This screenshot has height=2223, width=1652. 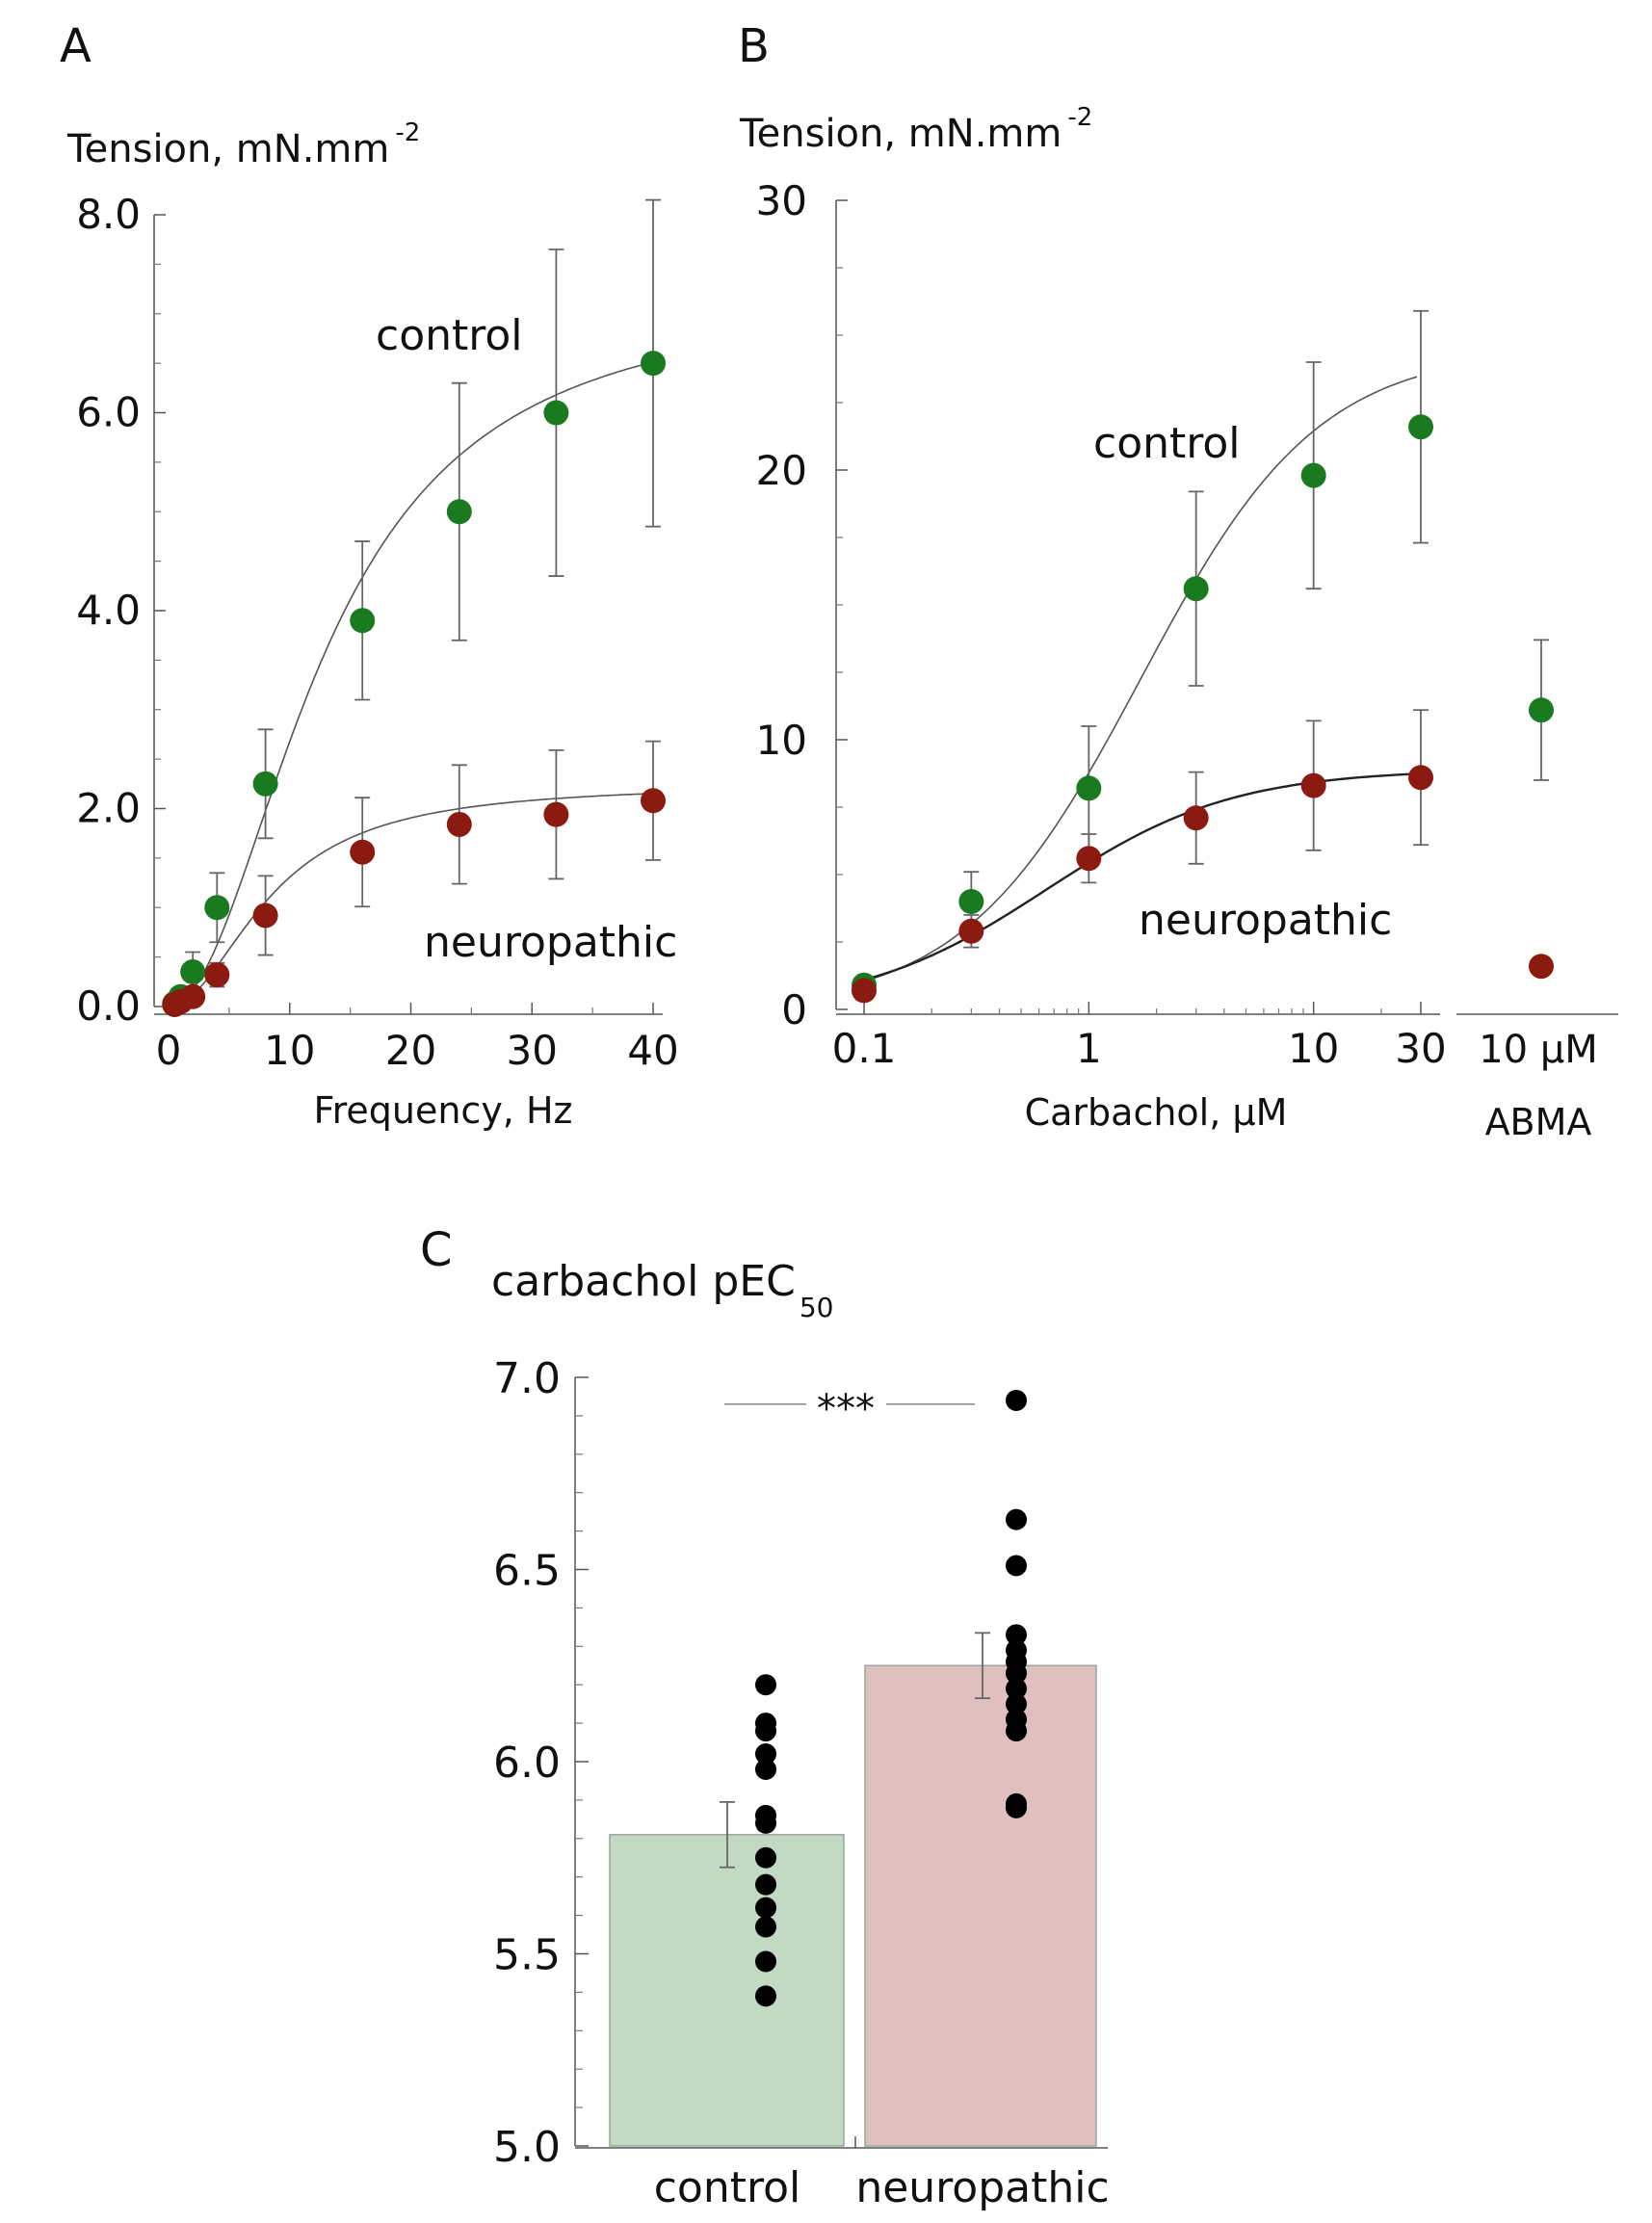 What do you see at coordinates (781, 740) in the screenshot?
I see `y-tick-label: 10` at bounding box center [781, 740].